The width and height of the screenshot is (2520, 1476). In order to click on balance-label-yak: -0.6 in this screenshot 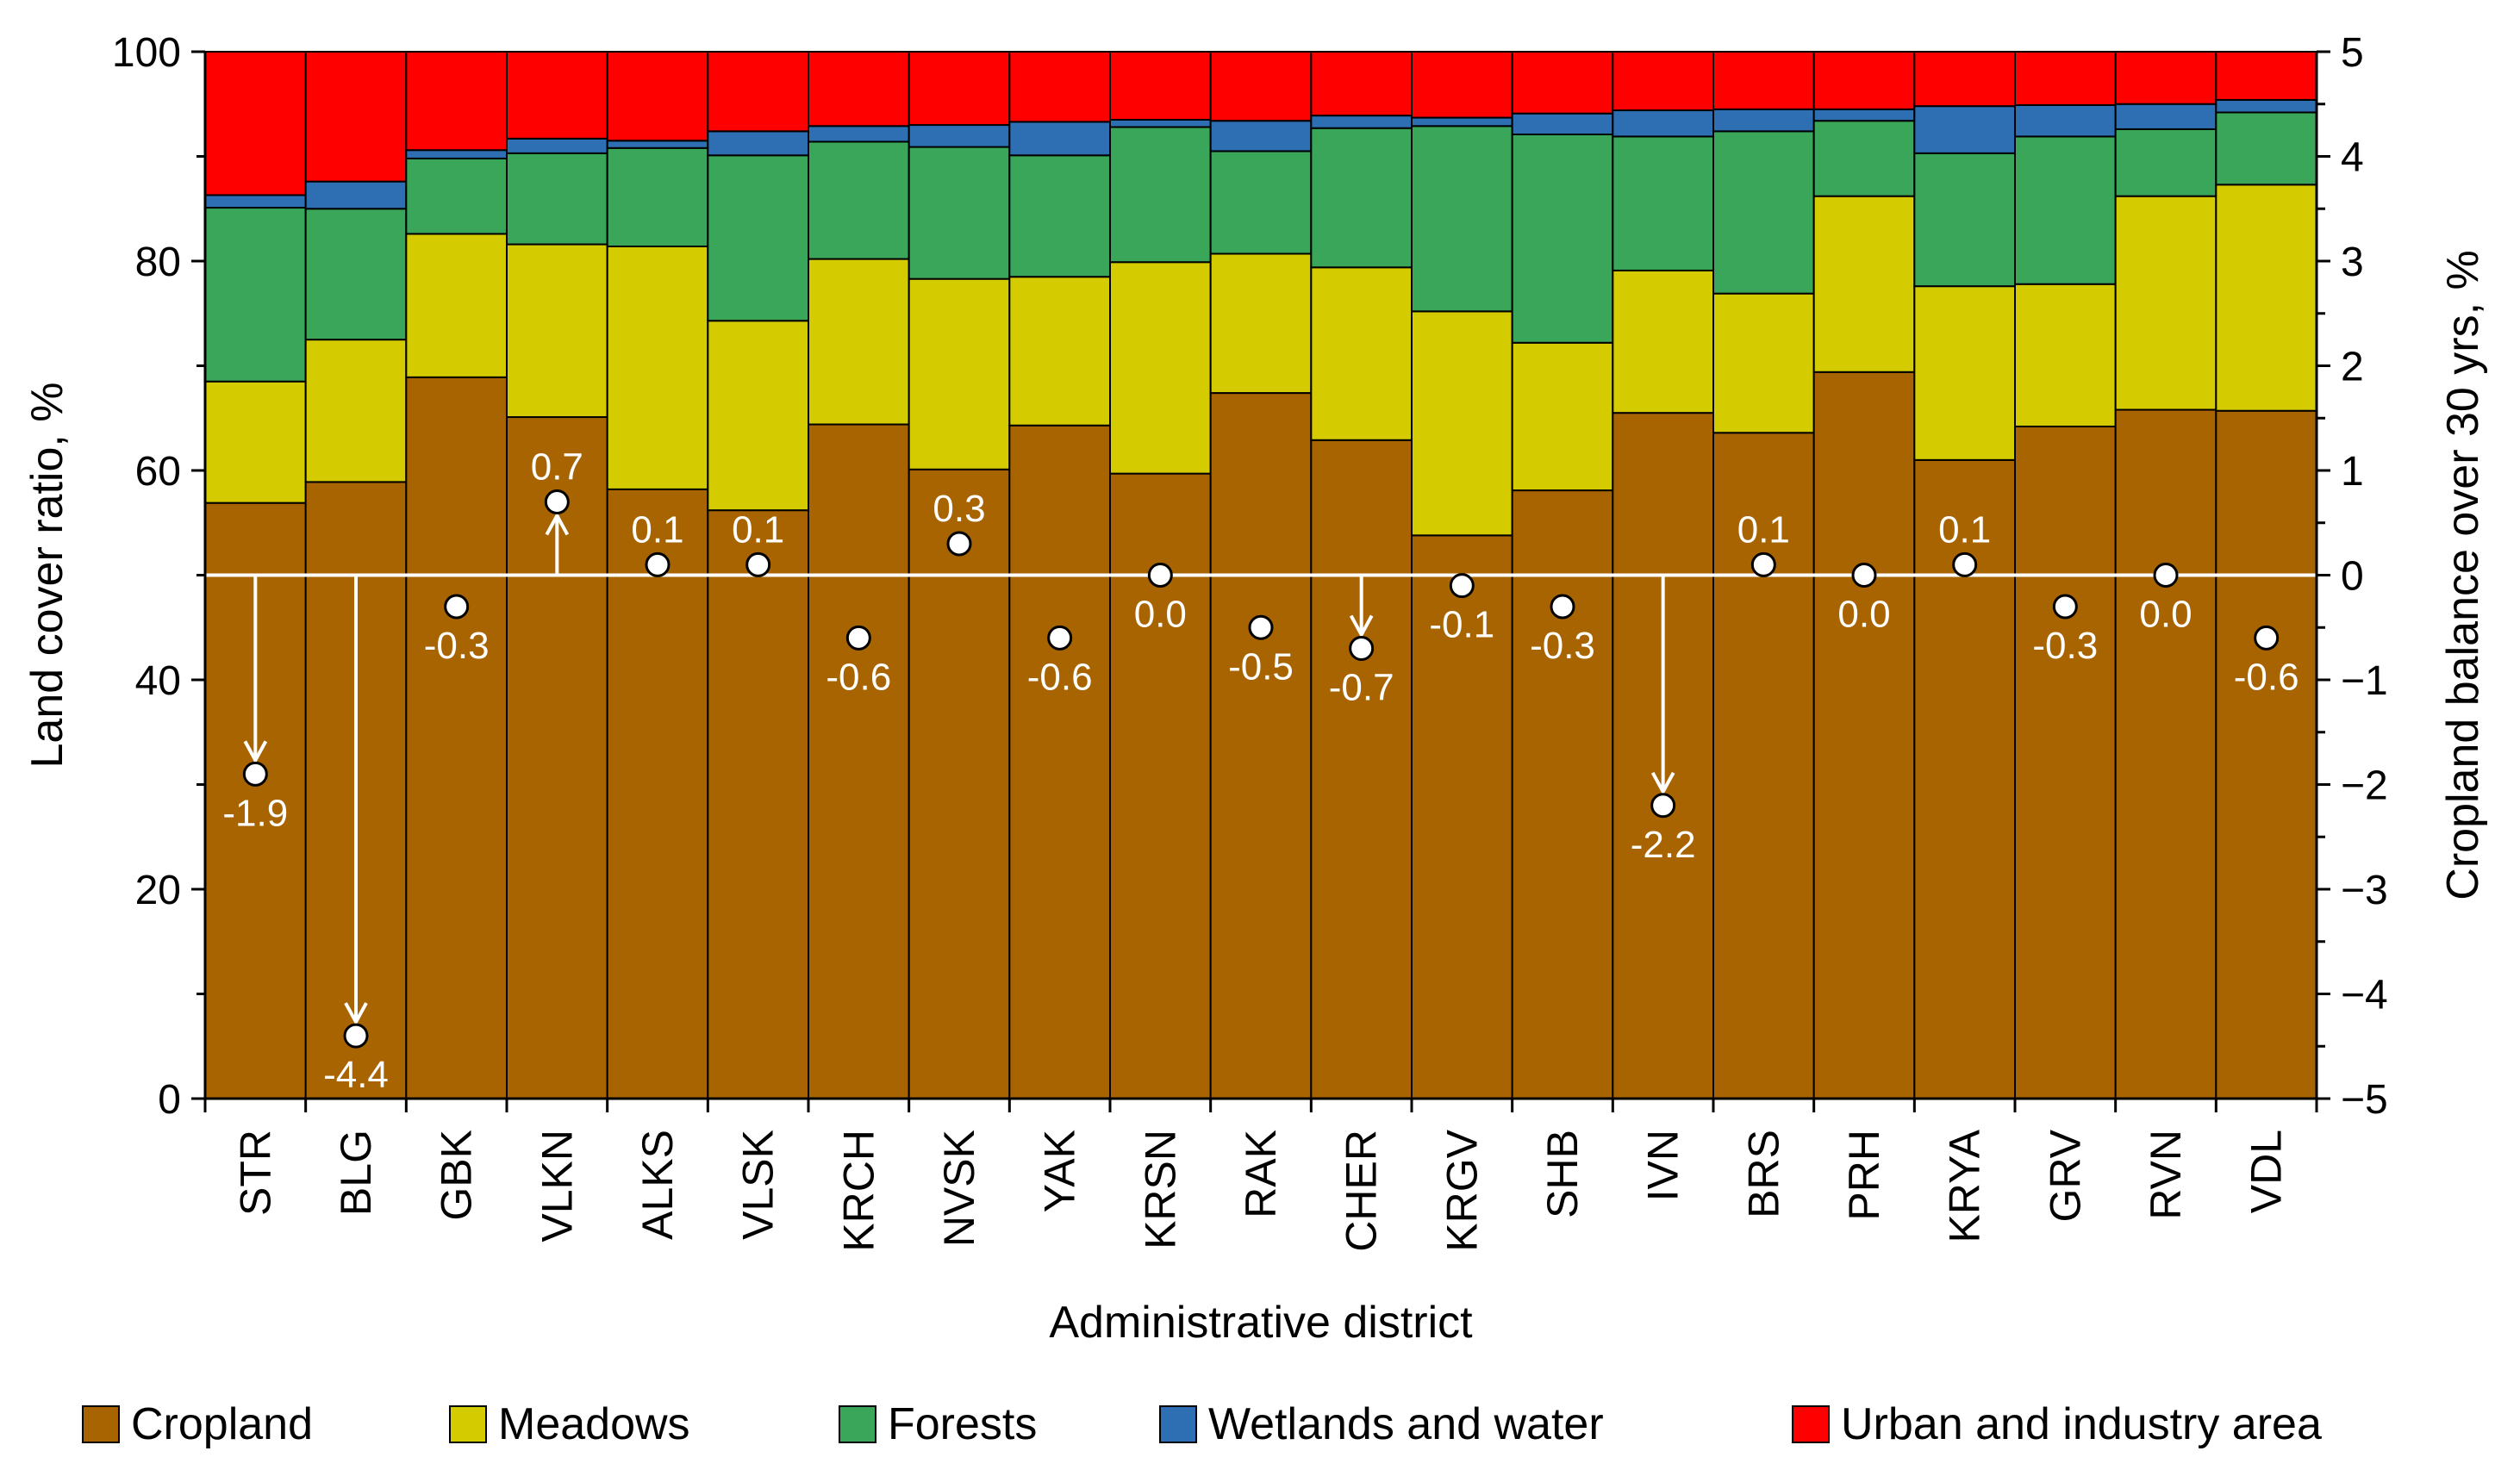, I will do `click(1060, 677)`.